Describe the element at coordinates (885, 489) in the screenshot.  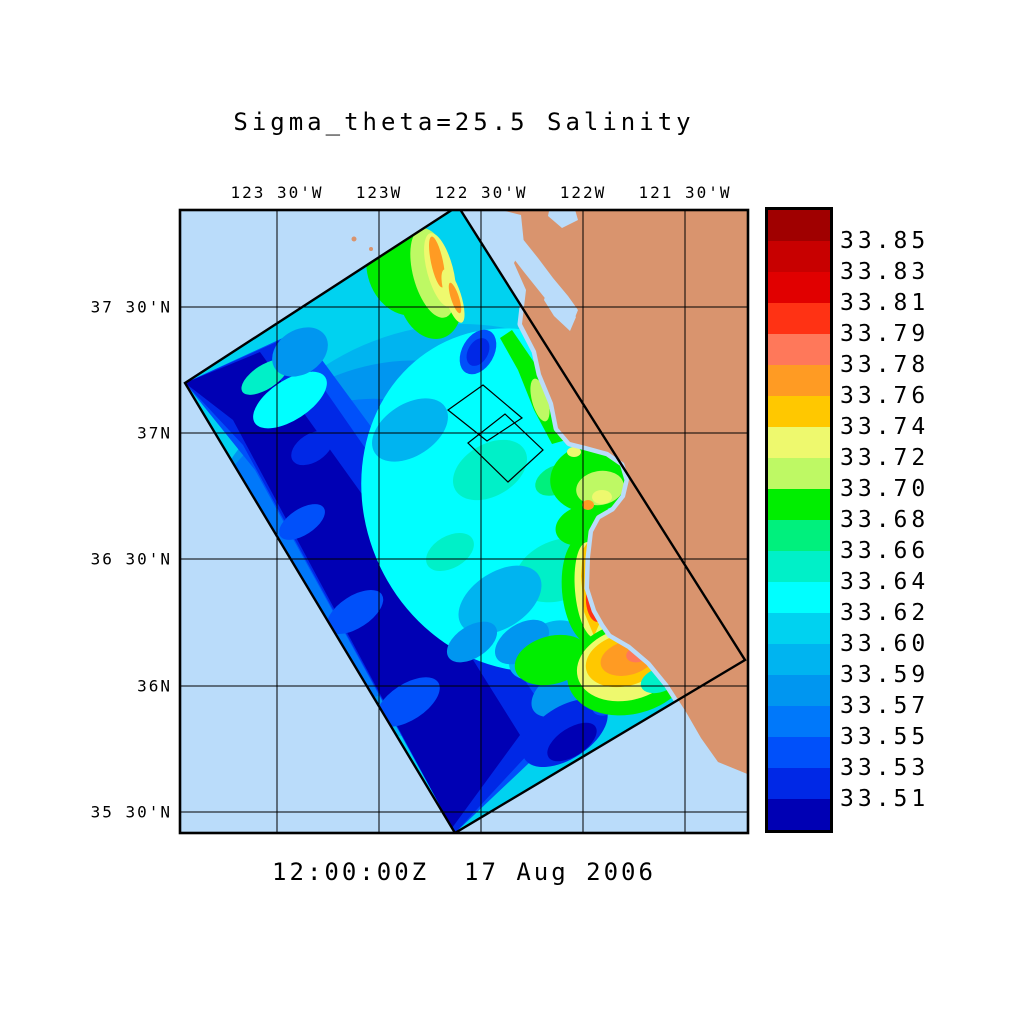
I see `colorbar-tick-label: 33.70` at that location.